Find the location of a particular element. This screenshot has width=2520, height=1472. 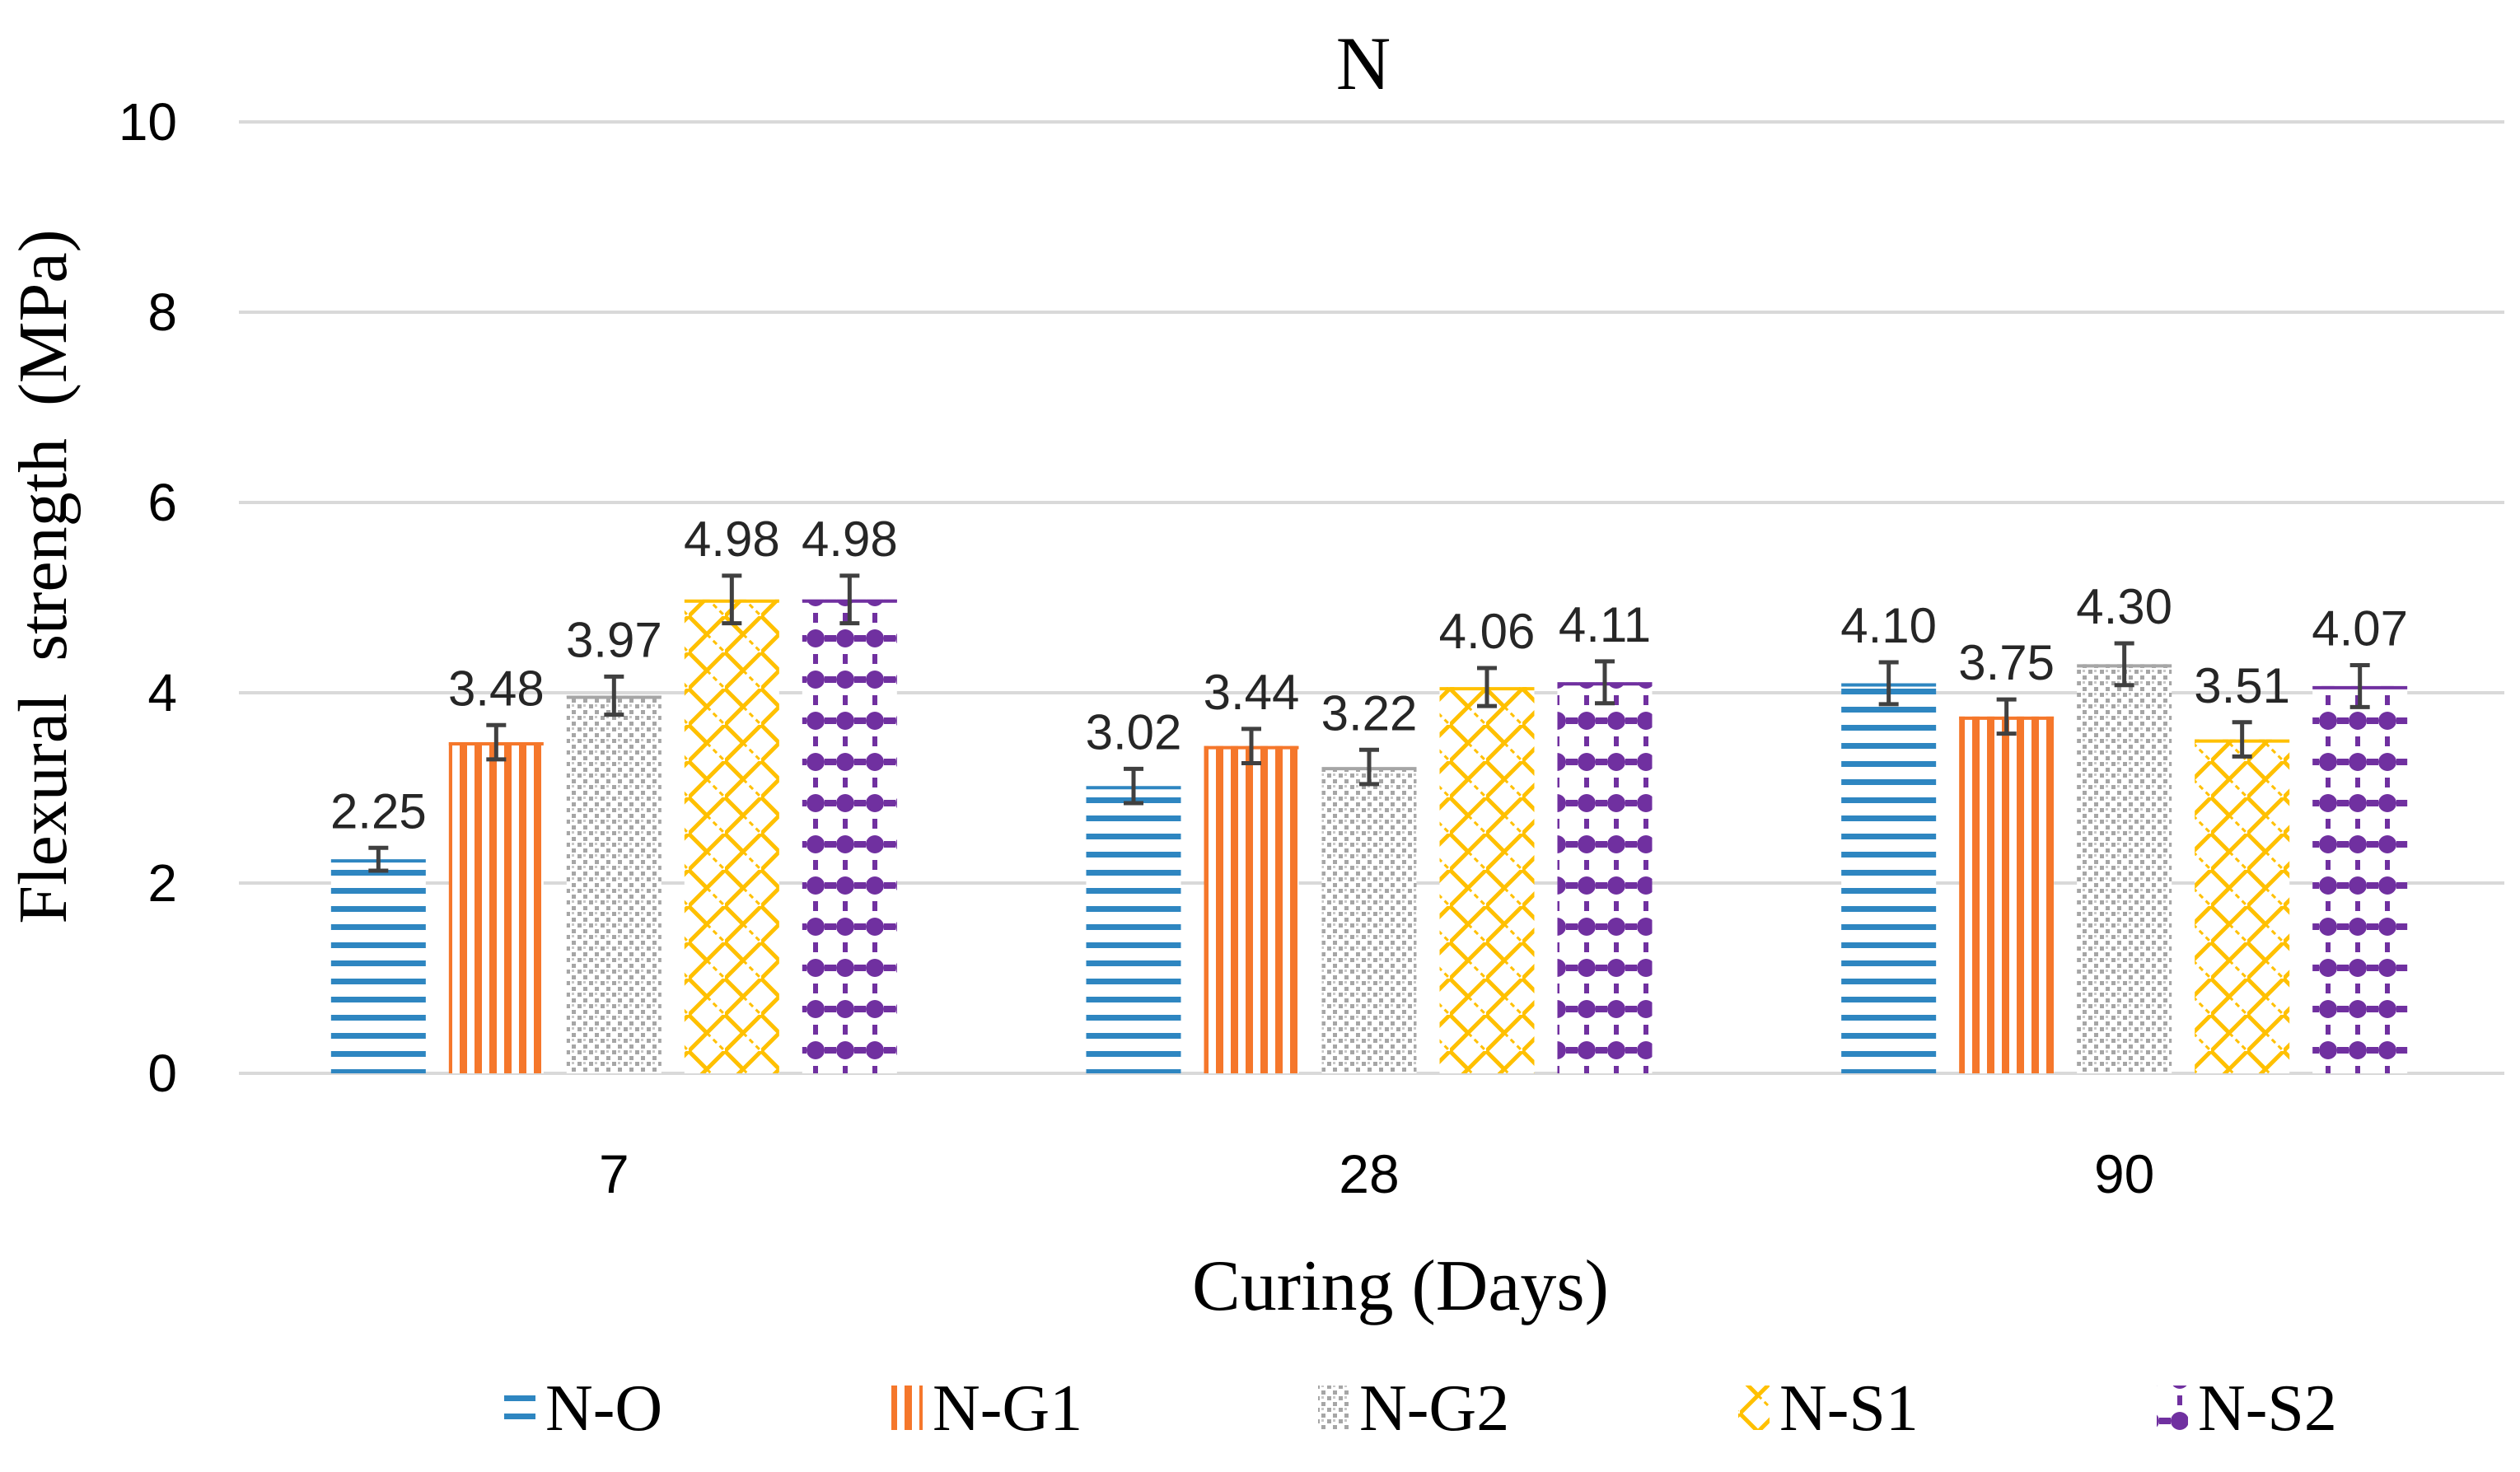

legend-label: N-G2 is located at coordinates (1434, 1409).